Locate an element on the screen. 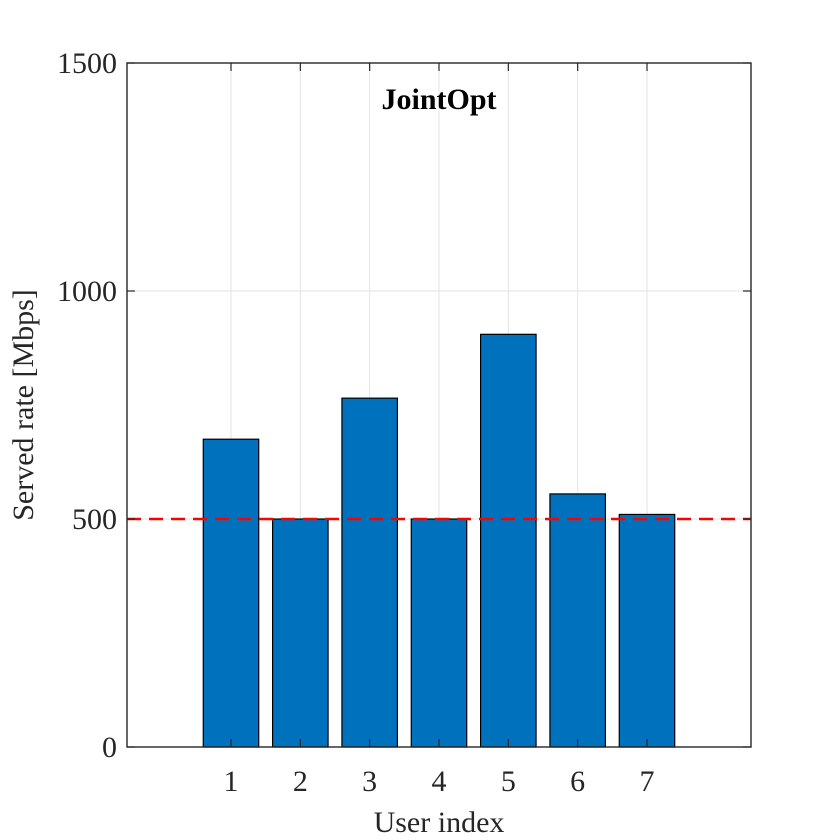  y-tick-label-1500: 1500 is located at coordinates (87, 63).